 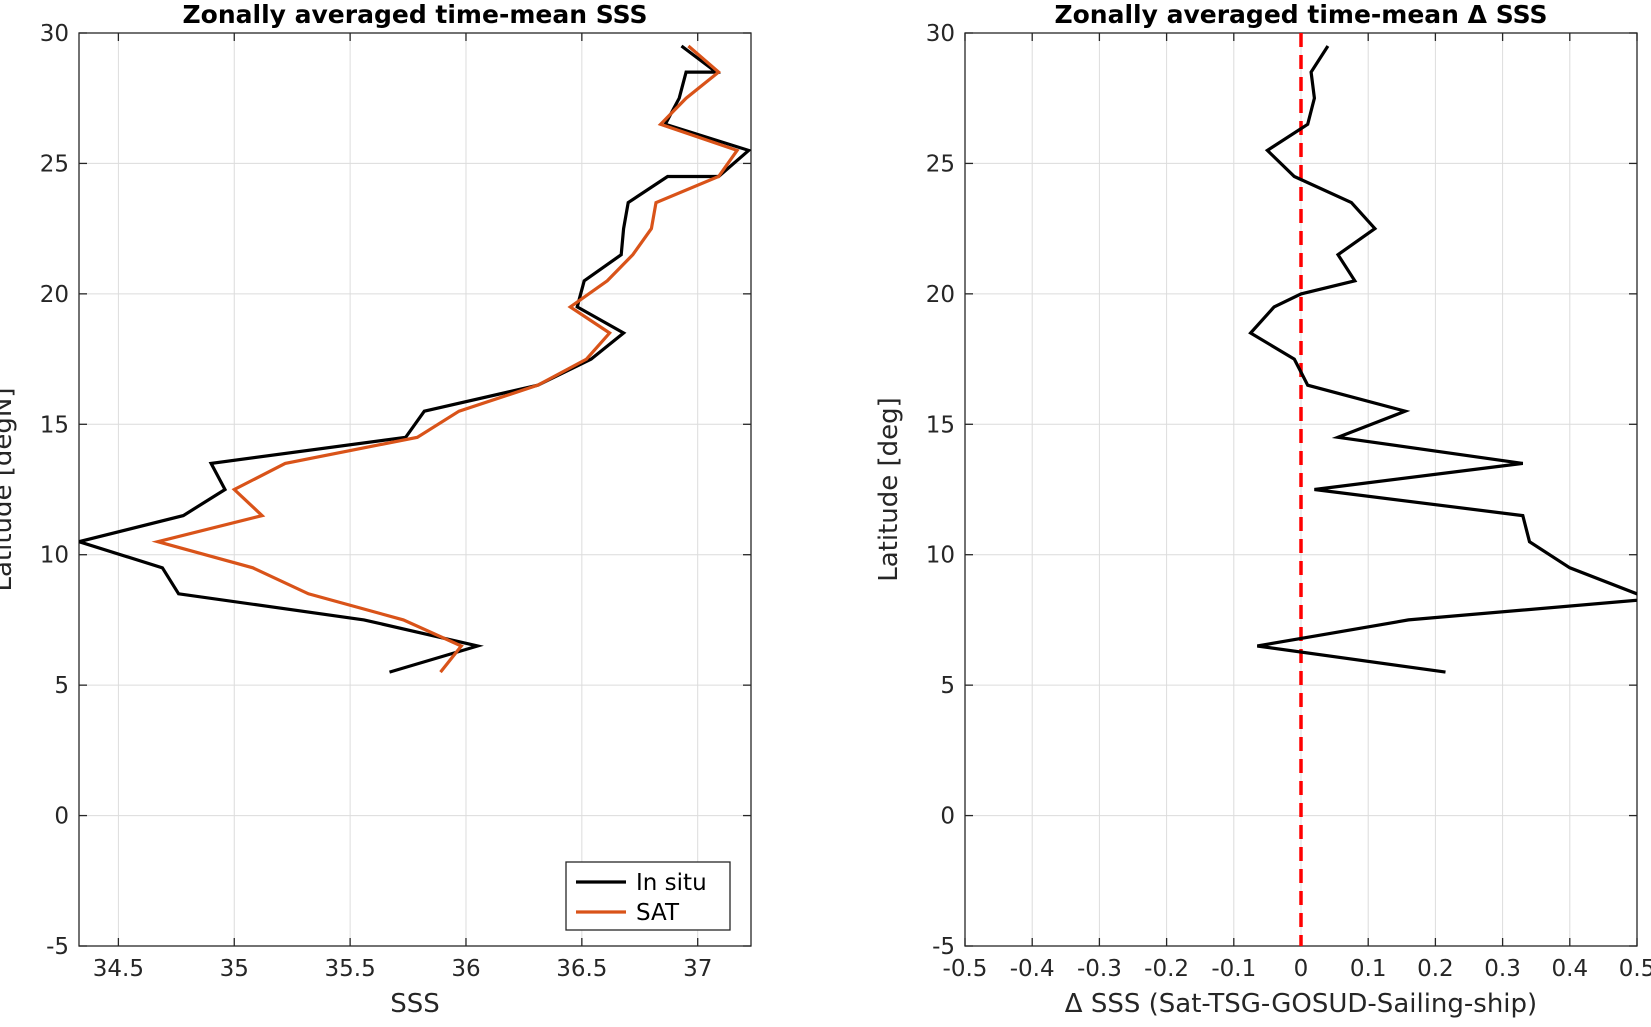 I want to click on x-tick-label: 0.4, so click(x=1570, y=969).